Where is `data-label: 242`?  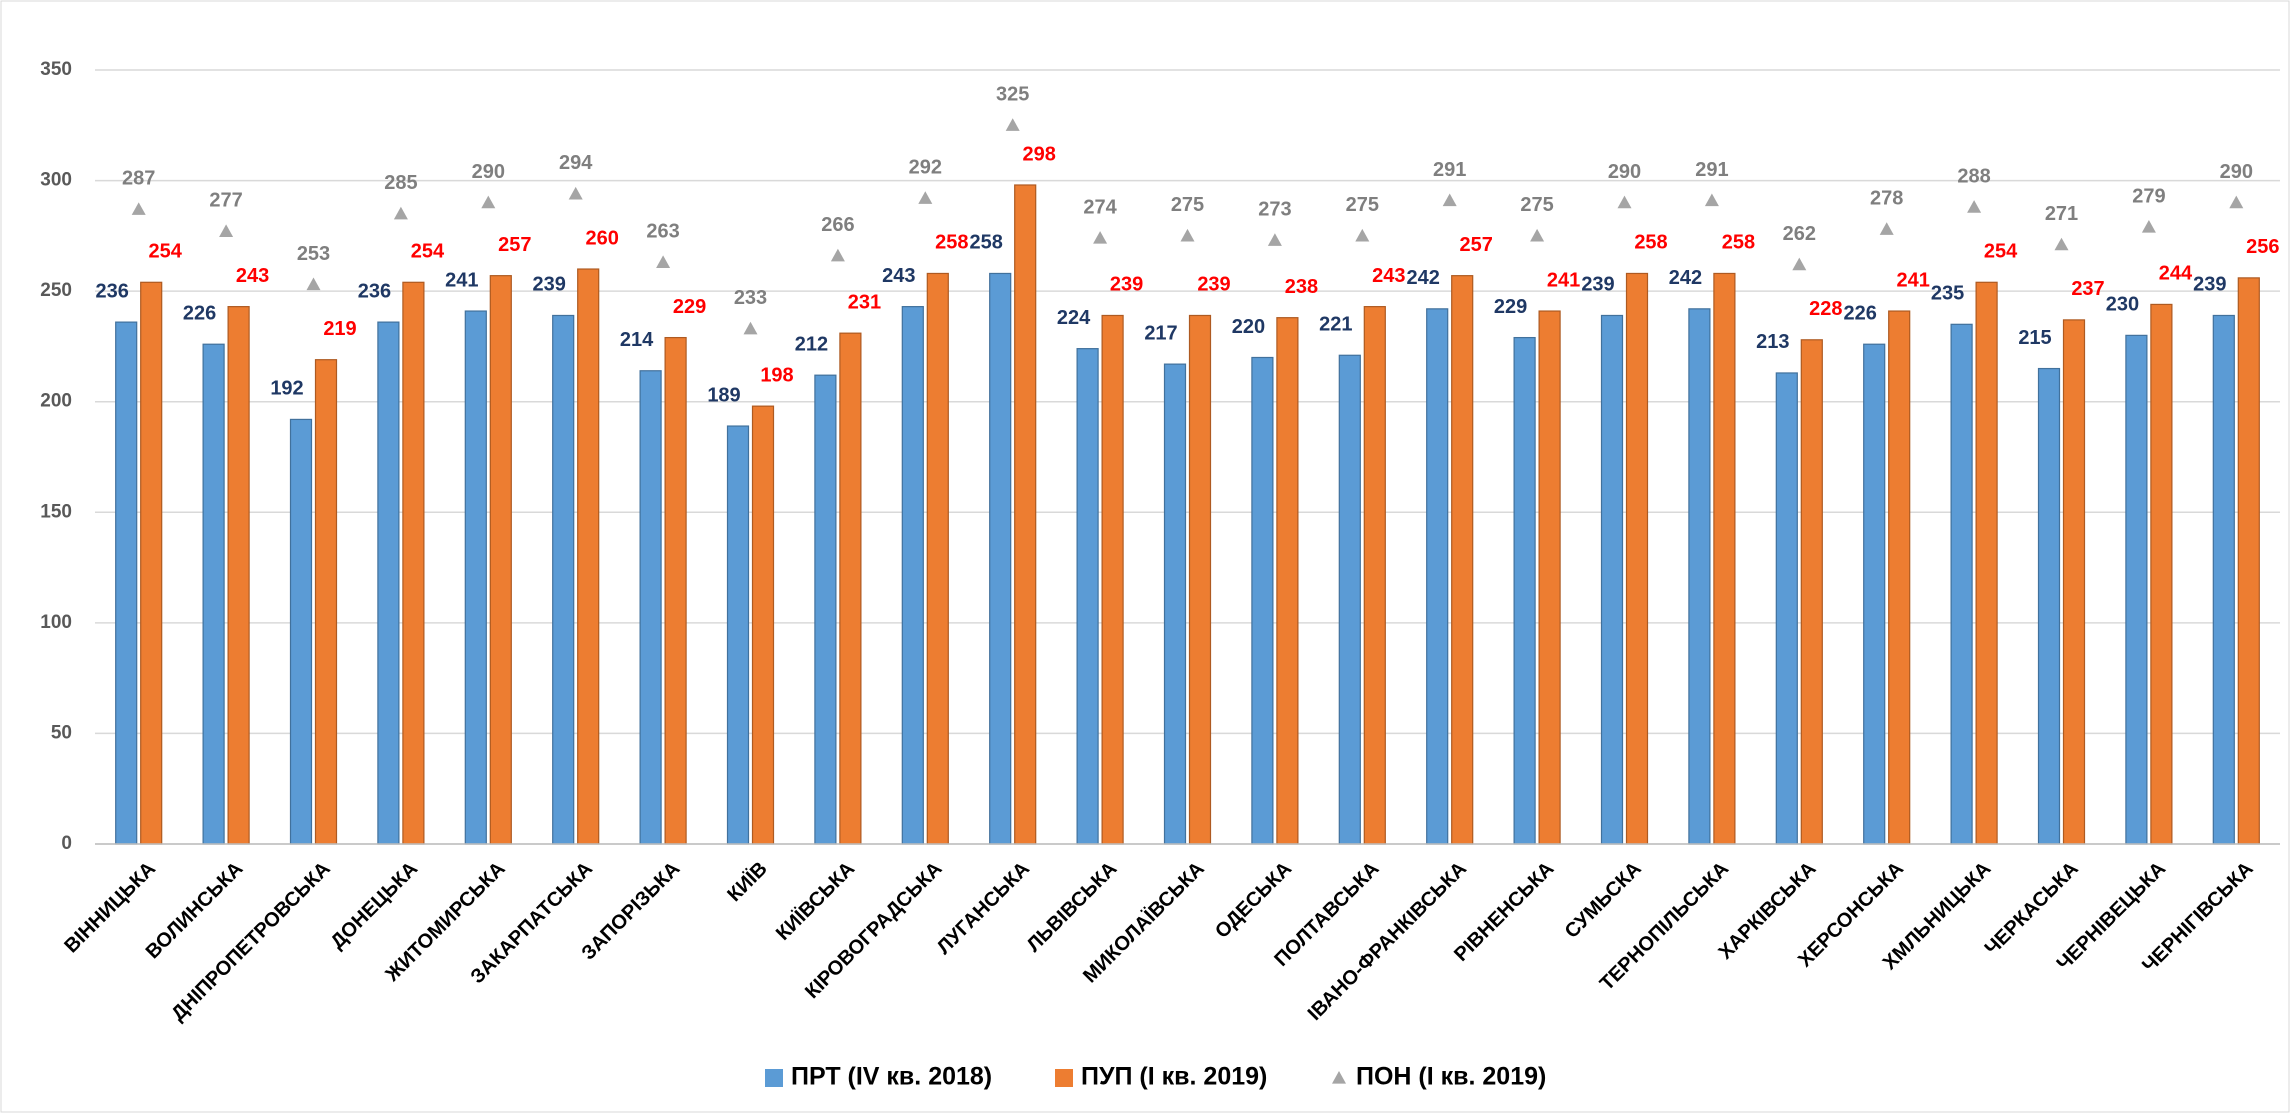
data-label: 242 is located at coordinates (1685, 278).